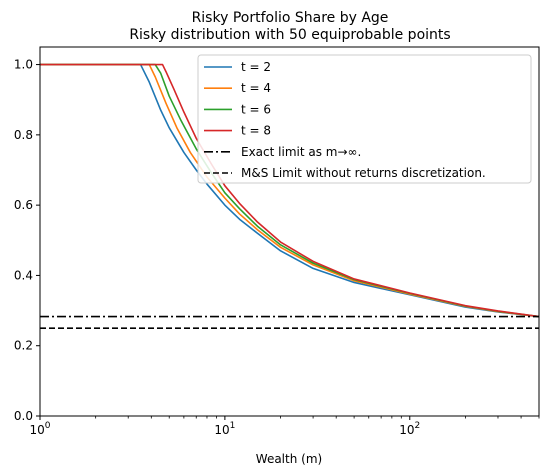  Describe the element at coordinates (289, 459) in the screenshot. I see `x-axis-label: Wealth (m)` at that location.